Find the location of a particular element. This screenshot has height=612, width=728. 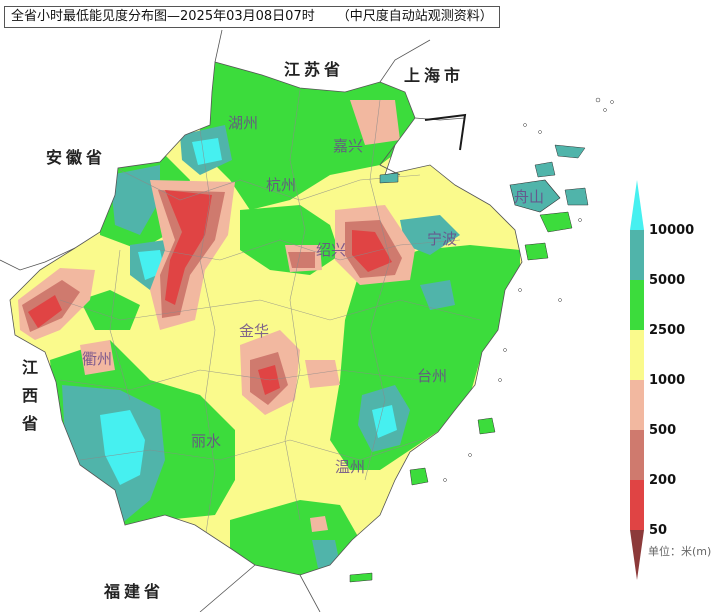

region-teal-ningbo is located at coordinates (430, 235).